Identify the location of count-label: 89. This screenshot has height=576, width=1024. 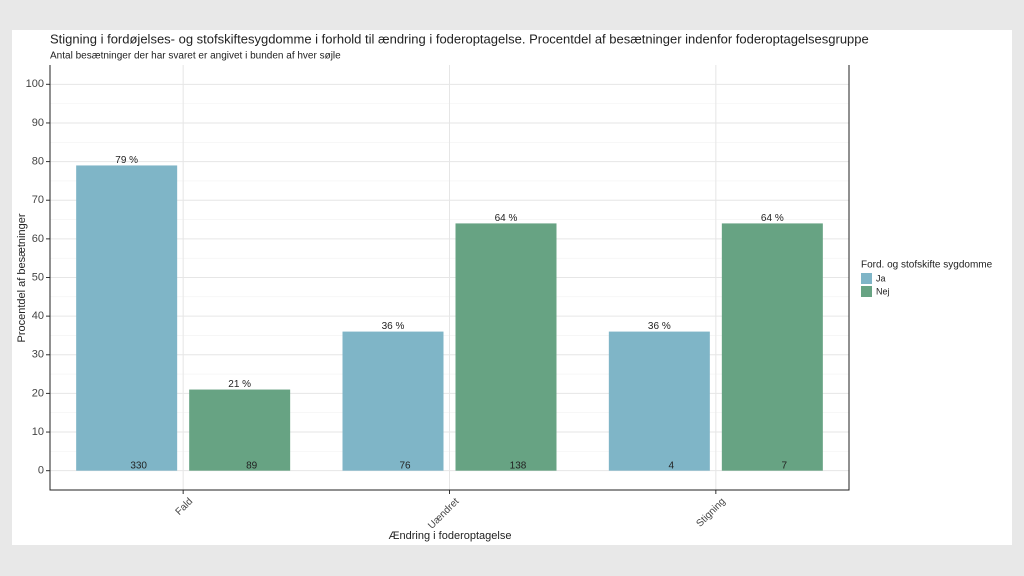
(252, 465).